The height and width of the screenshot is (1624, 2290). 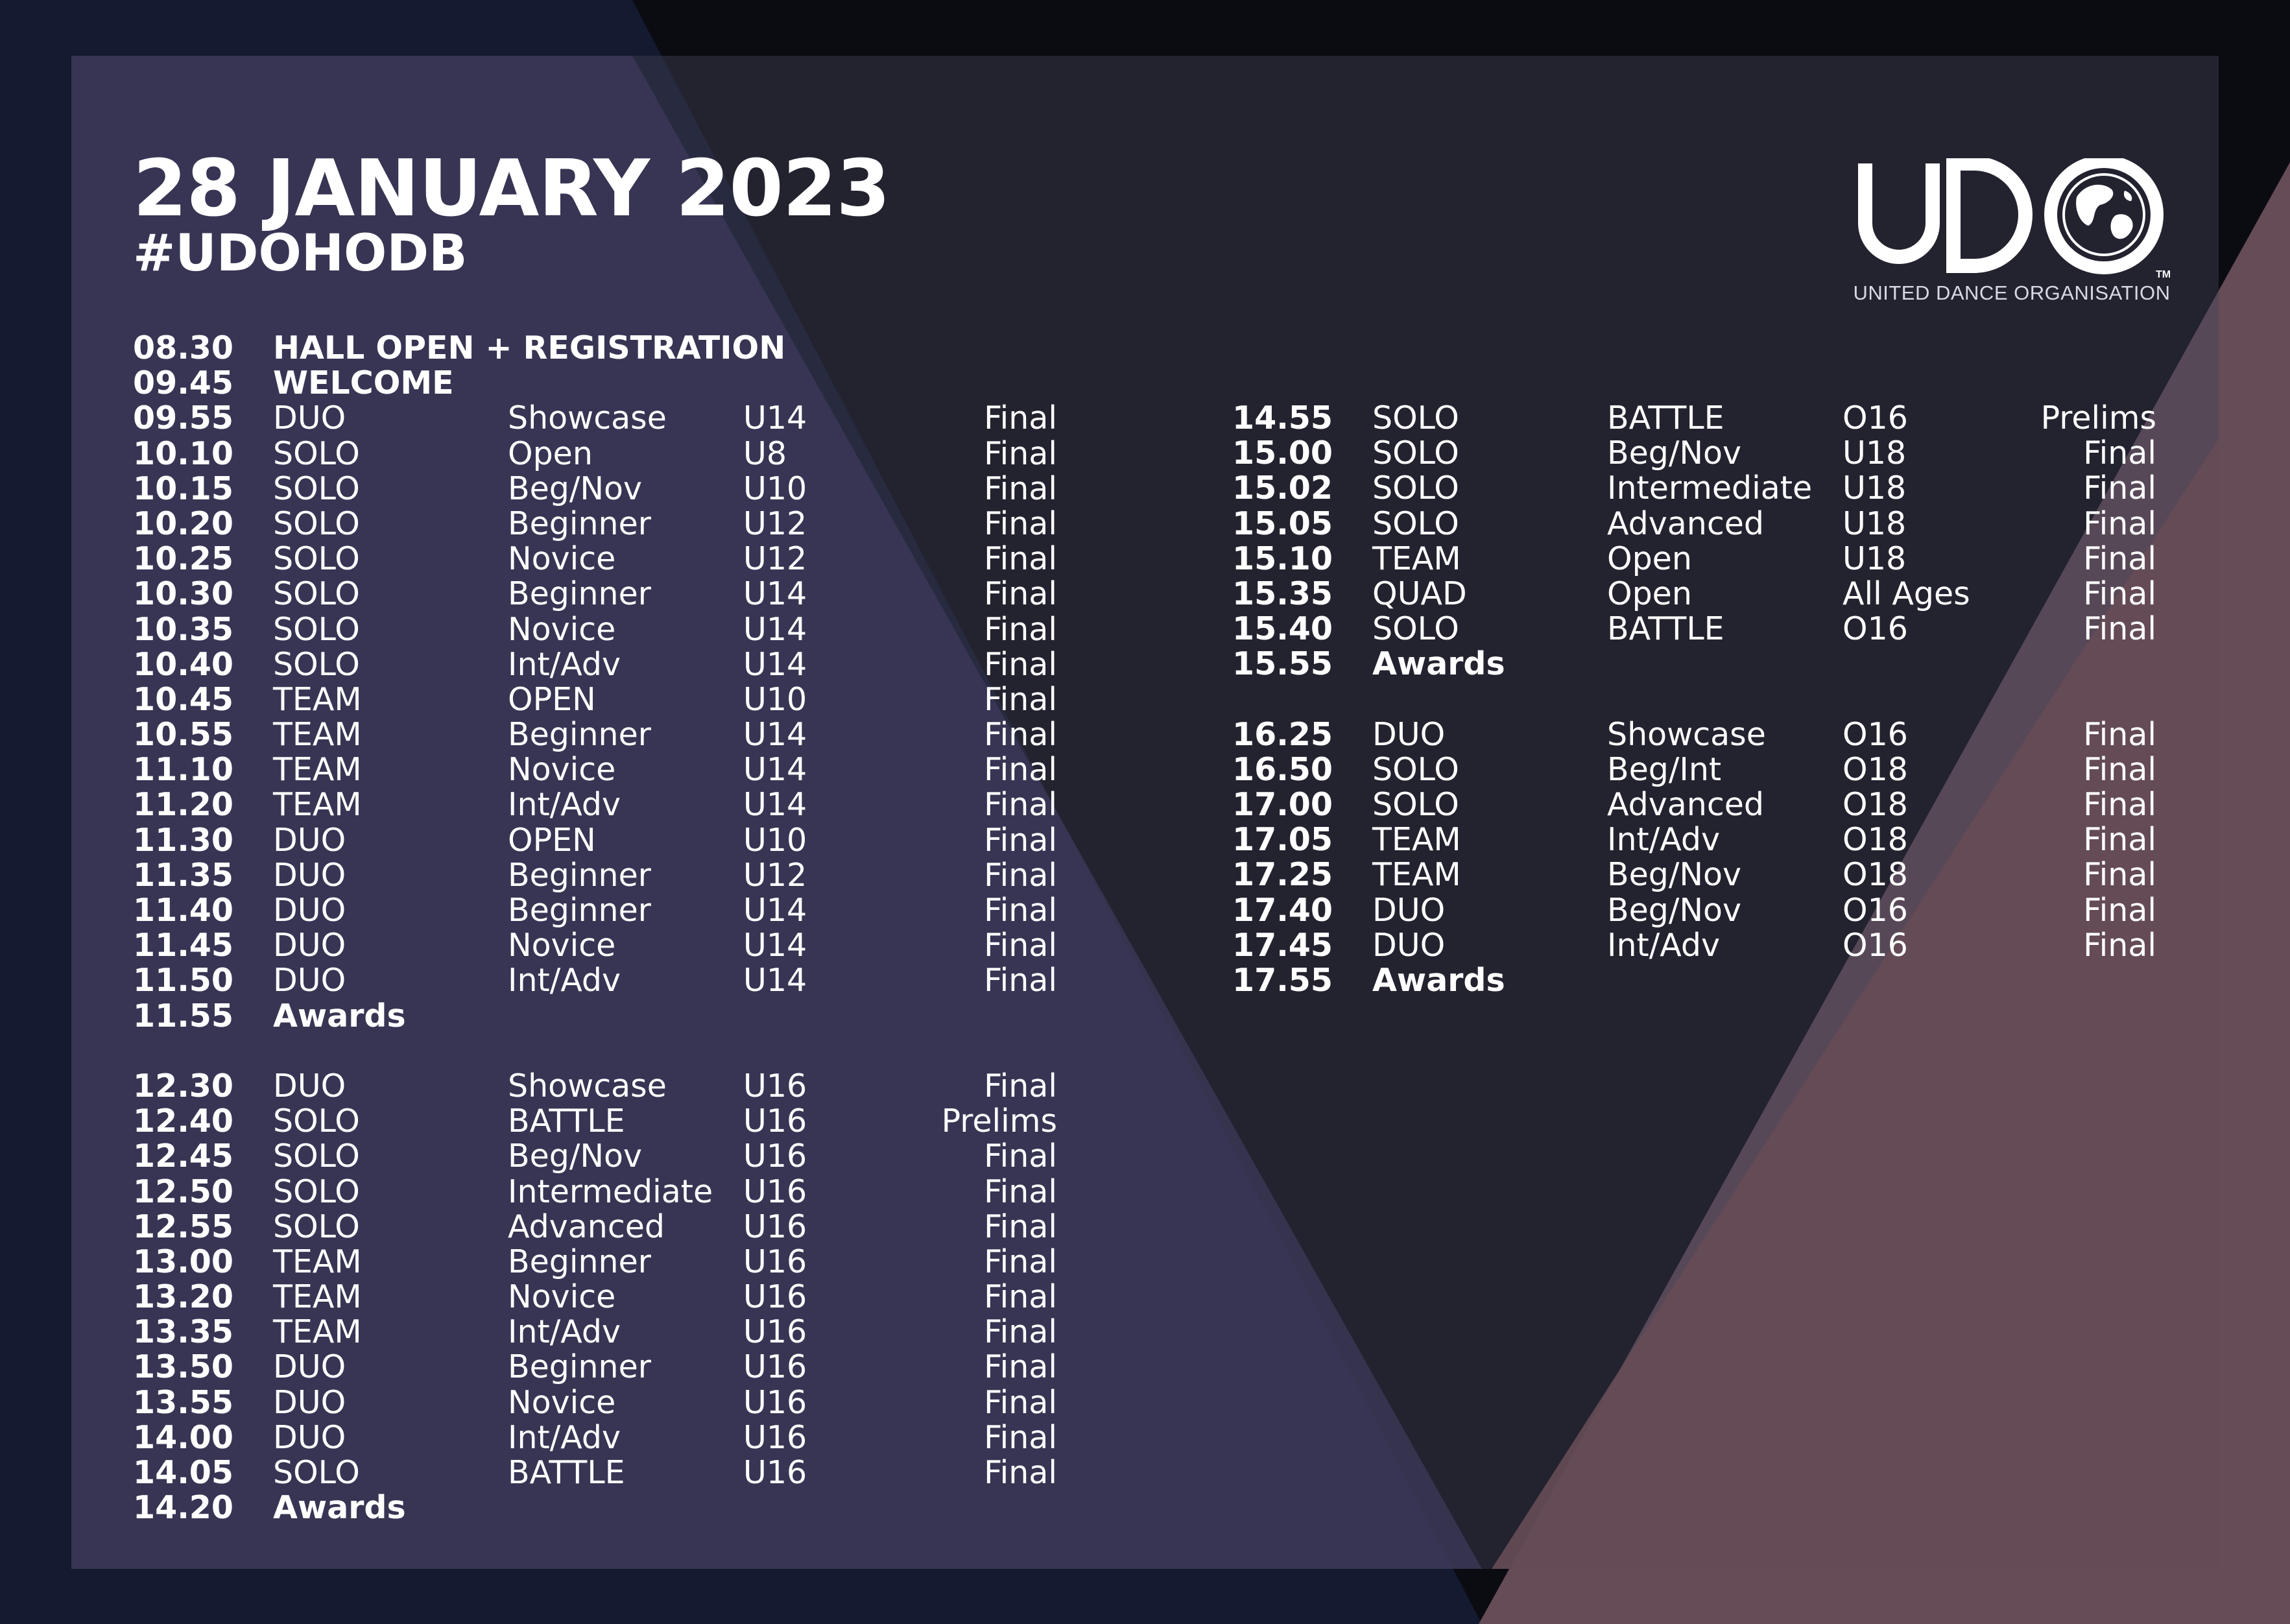 I want to click on schedule-row: 13.35 TEAM Int/Adv U16 Final, so click(x=595, y=1332).